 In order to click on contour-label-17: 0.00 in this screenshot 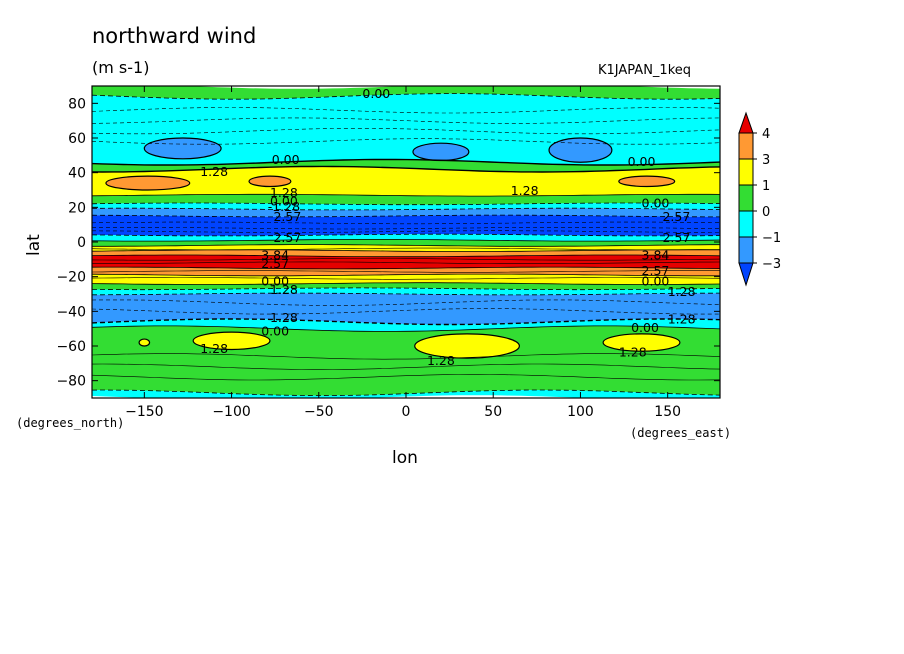, I will do `click(275, 280)`.